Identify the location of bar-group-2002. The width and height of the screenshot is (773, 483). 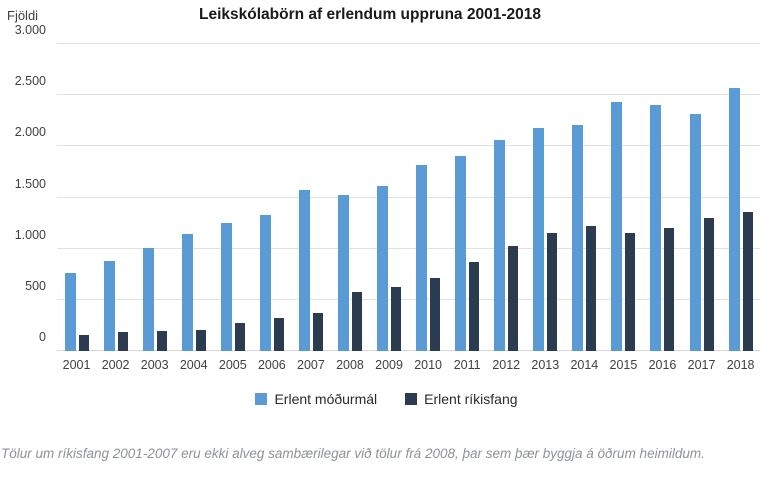
(115, 197).